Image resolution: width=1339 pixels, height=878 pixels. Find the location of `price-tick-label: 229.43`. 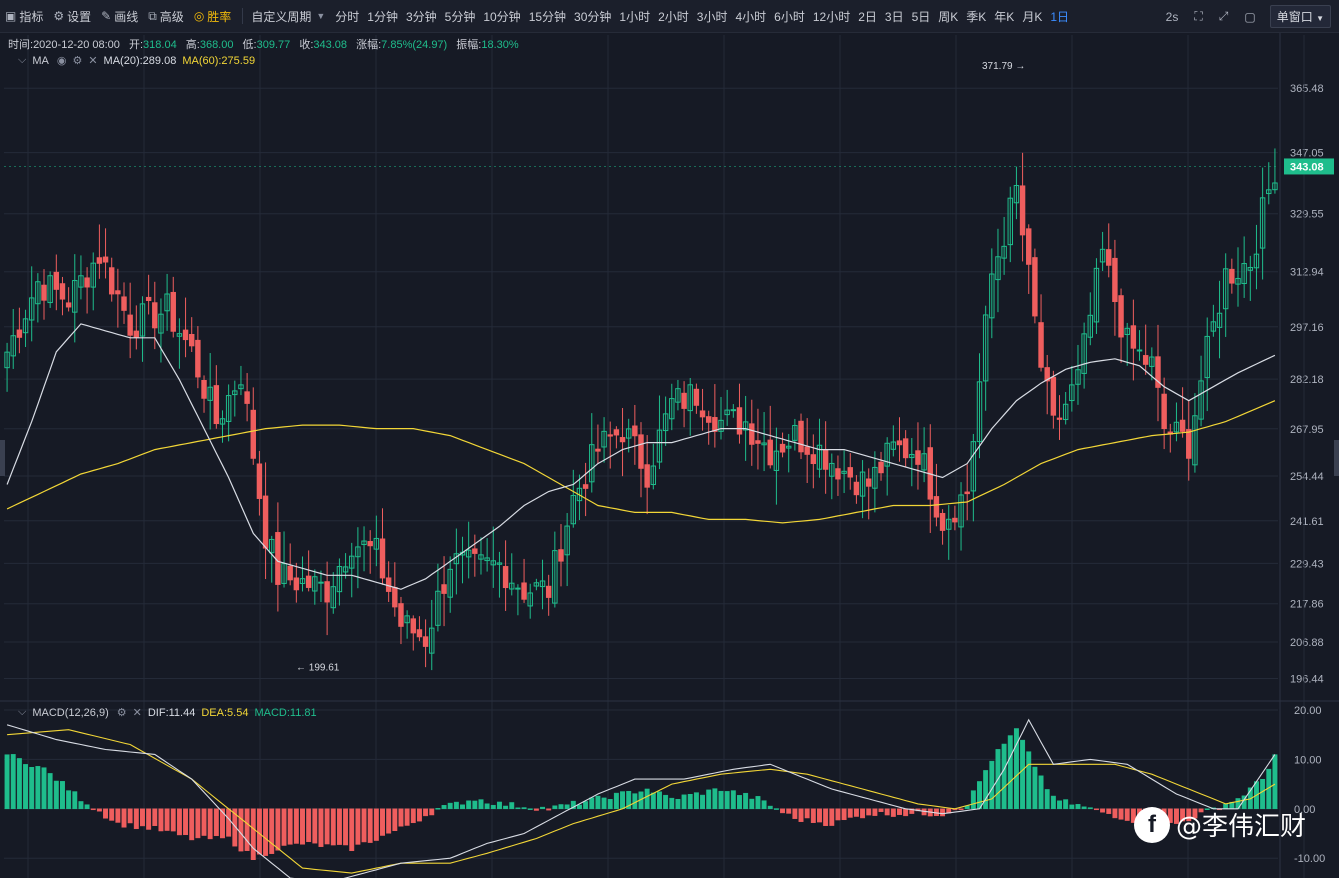

price-tick-label: 229.43 is located at coordinates (1307, 564).